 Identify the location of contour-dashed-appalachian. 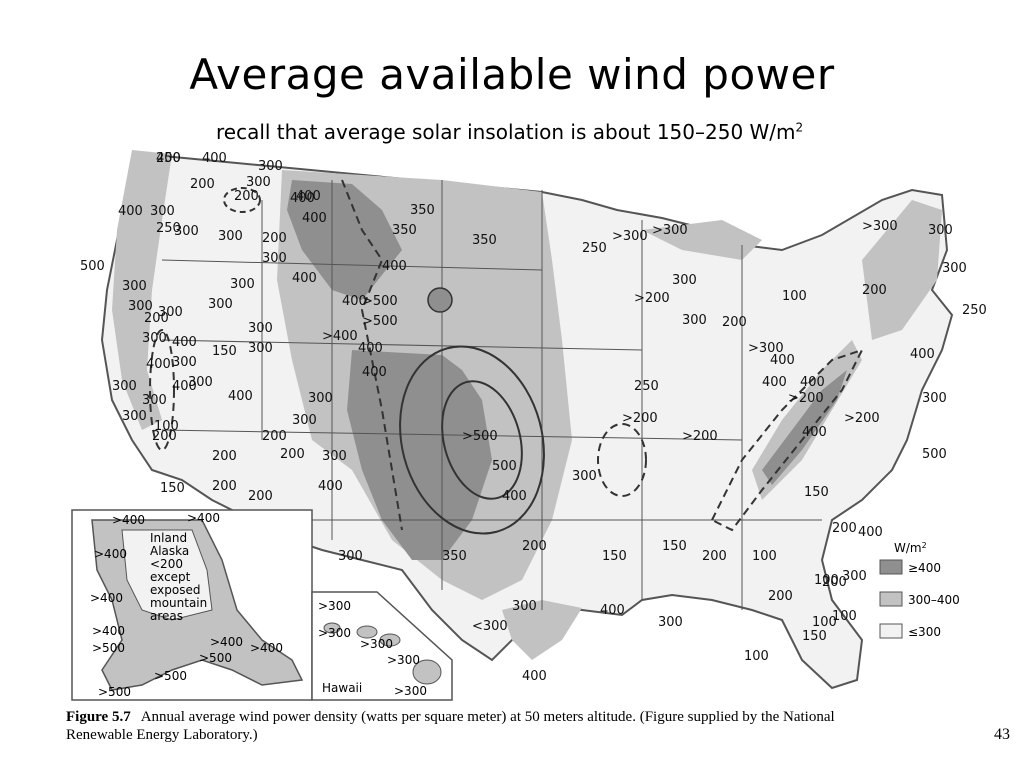
(787, 440).